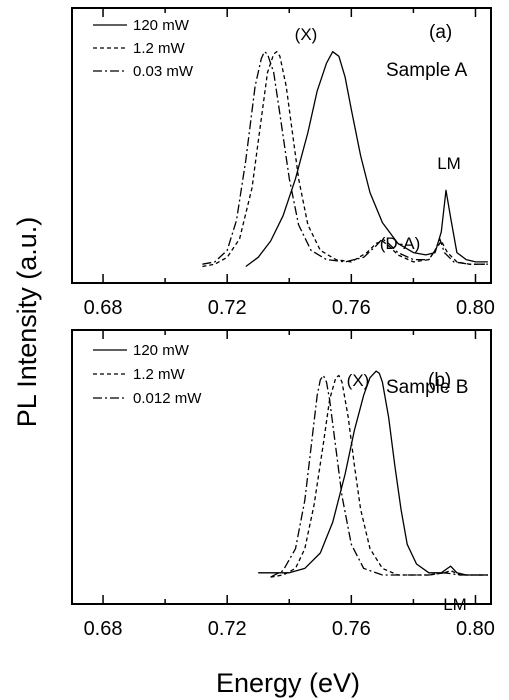 The image size is (509, 700). Describe the element at coordinates (288, 683) in the screenshot. I see `x-axis-title: Energy (eV)` at that location.